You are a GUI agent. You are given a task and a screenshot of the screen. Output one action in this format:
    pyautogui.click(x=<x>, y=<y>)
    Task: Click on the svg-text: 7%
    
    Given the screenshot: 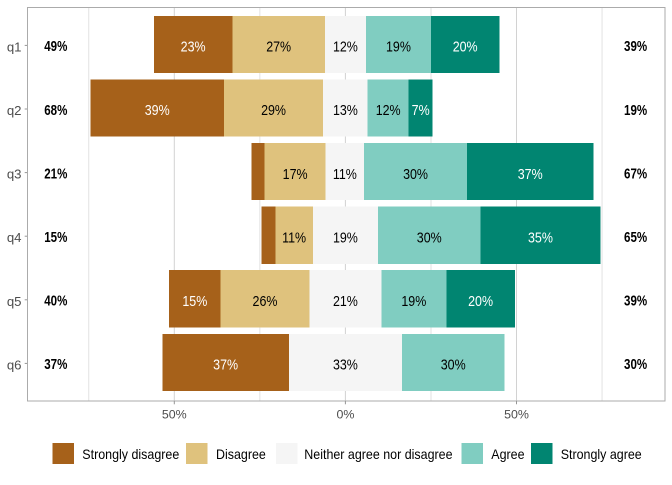 What is the action you would take?
    pyautogui.click(x=421, y=109)
    